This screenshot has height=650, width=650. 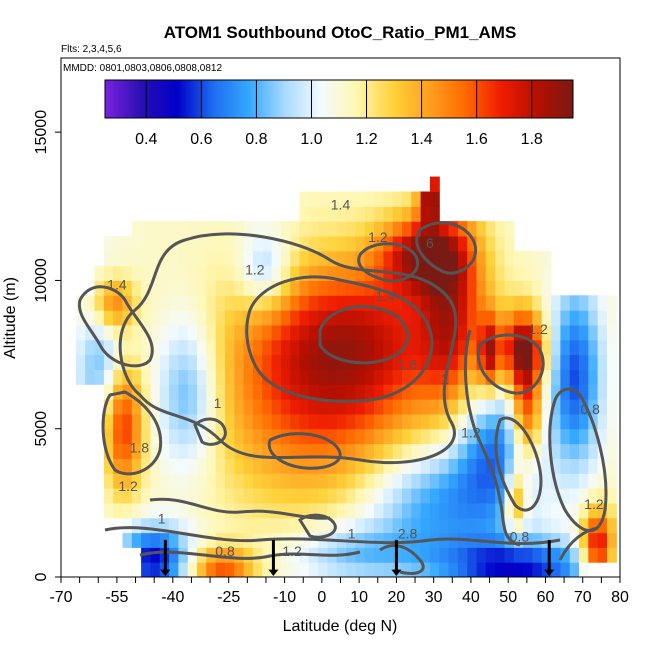 I want to click on contour-label: 0.8, so click(x=590, y=409).